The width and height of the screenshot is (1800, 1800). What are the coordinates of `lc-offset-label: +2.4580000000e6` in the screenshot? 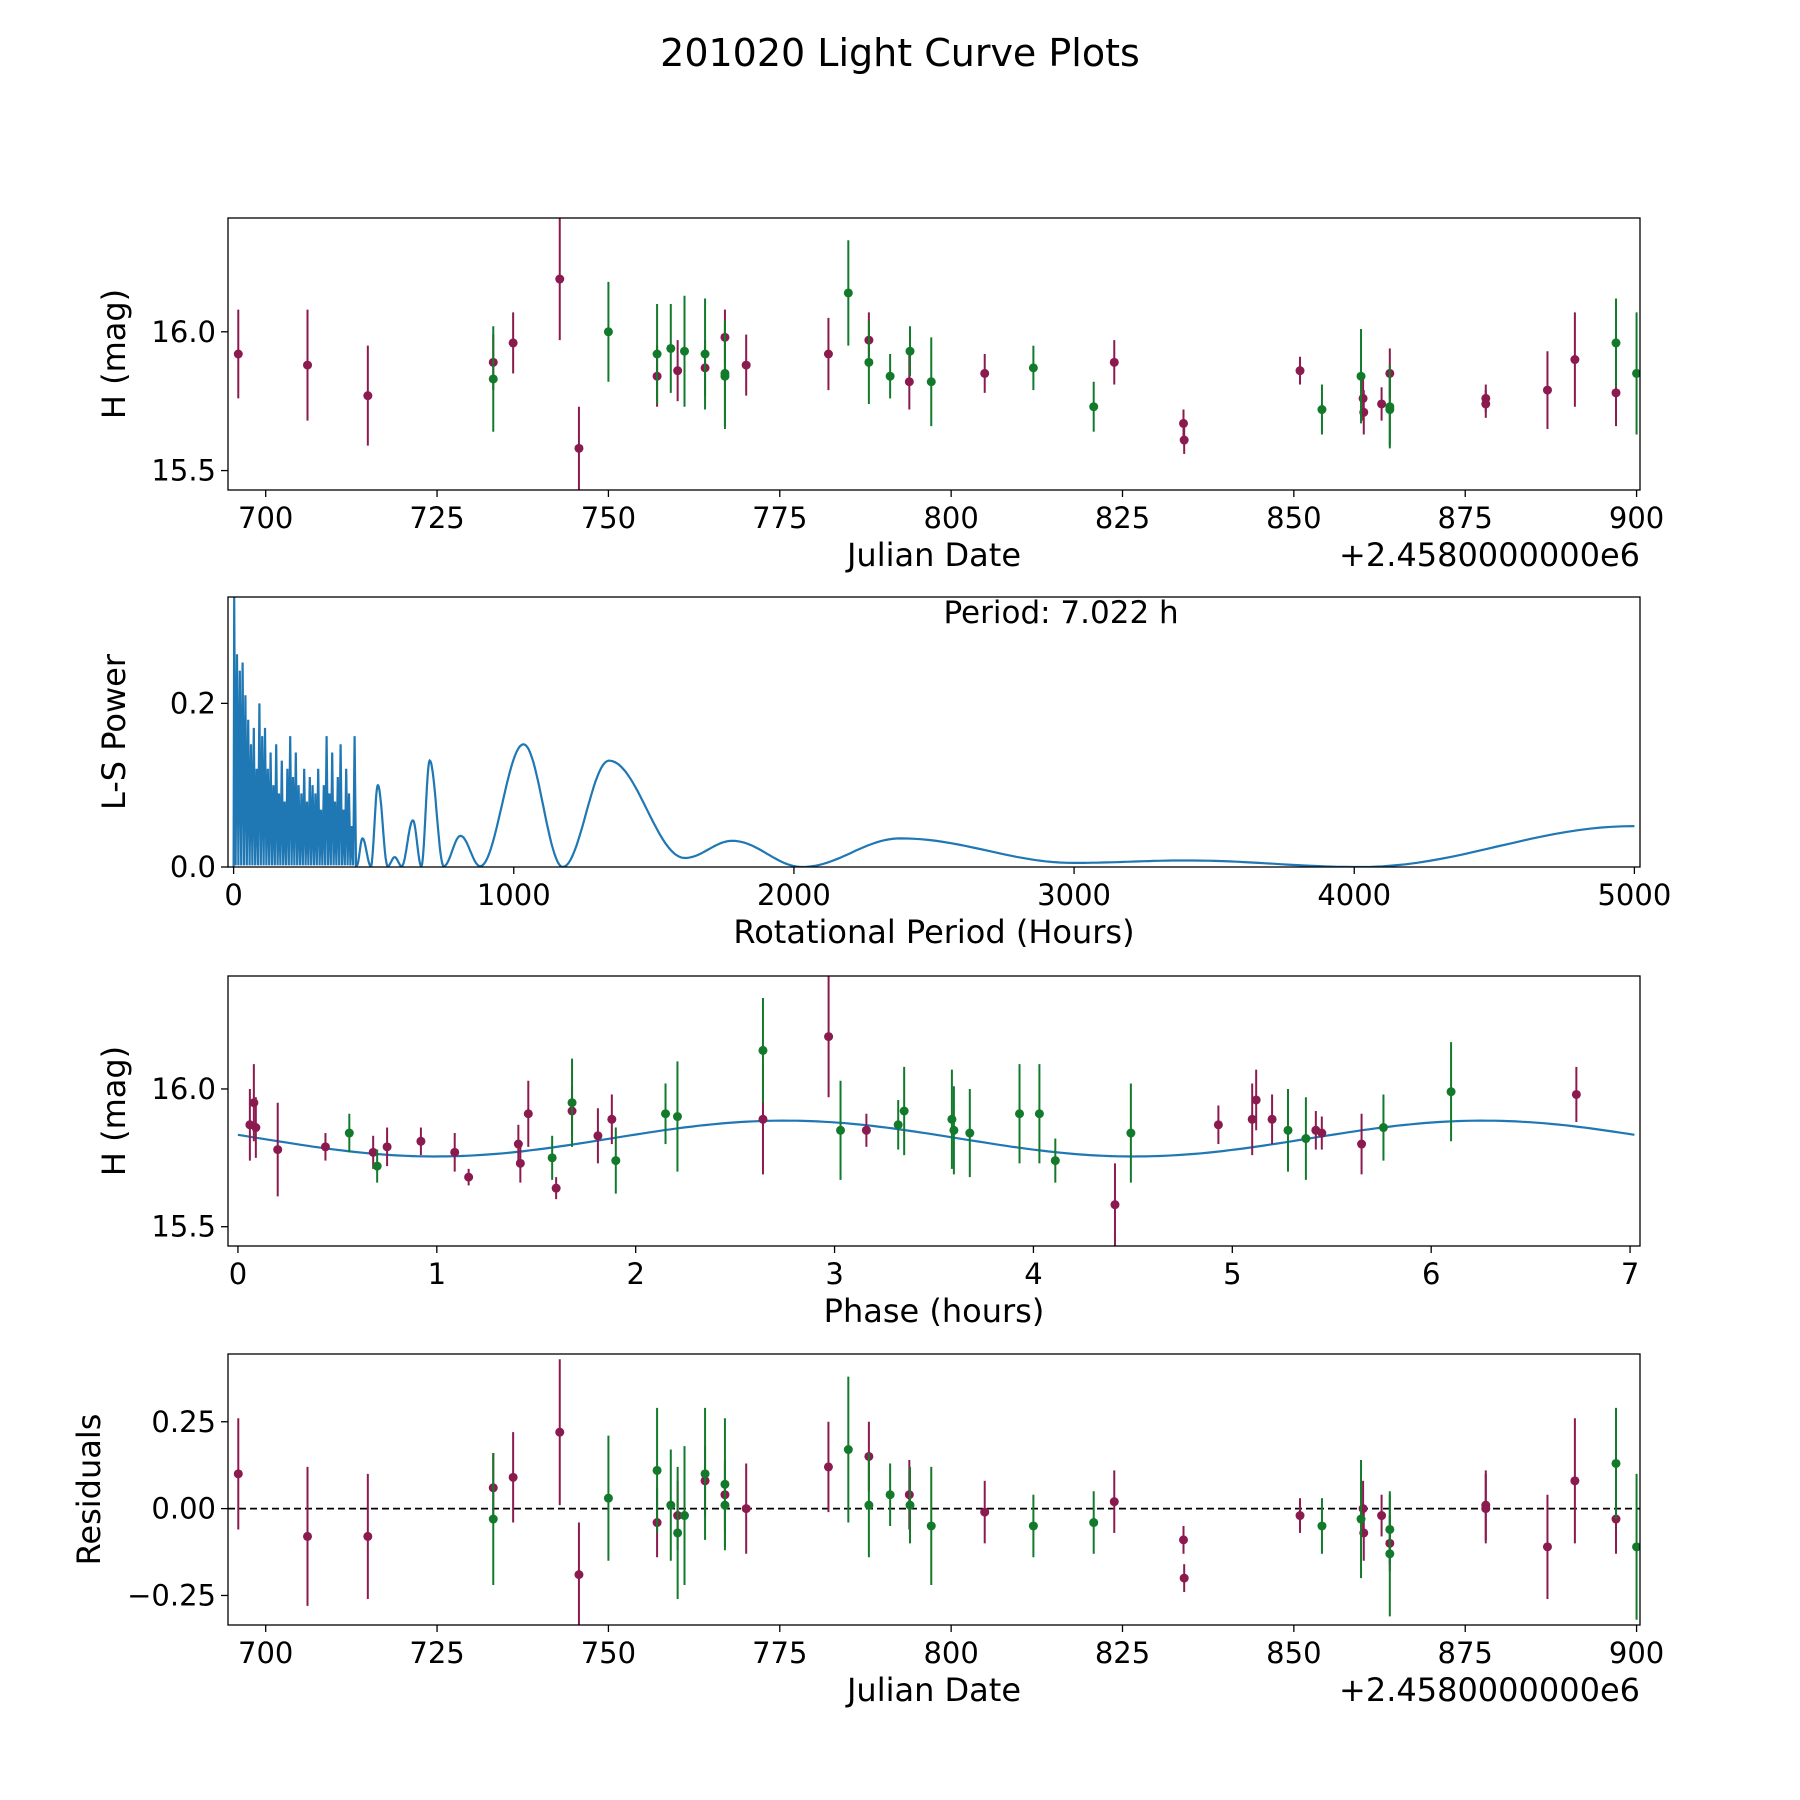 It's located at (1489, 555).